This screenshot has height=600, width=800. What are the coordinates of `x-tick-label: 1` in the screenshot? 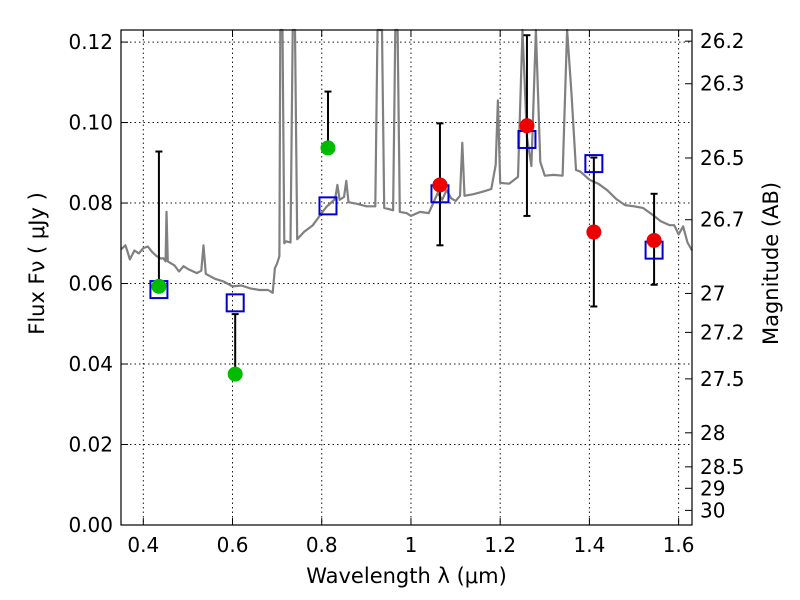 It's located at (411, 545).